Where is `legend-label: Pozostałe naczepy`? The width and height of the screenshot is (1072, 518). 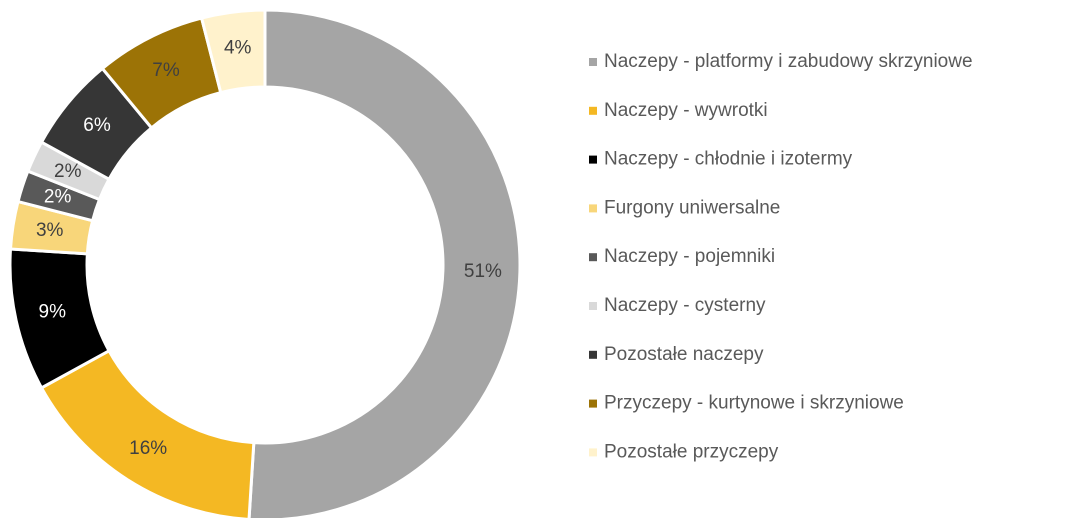
legend-label: Pozostałe naczepy is located at coordinates (684, 354).